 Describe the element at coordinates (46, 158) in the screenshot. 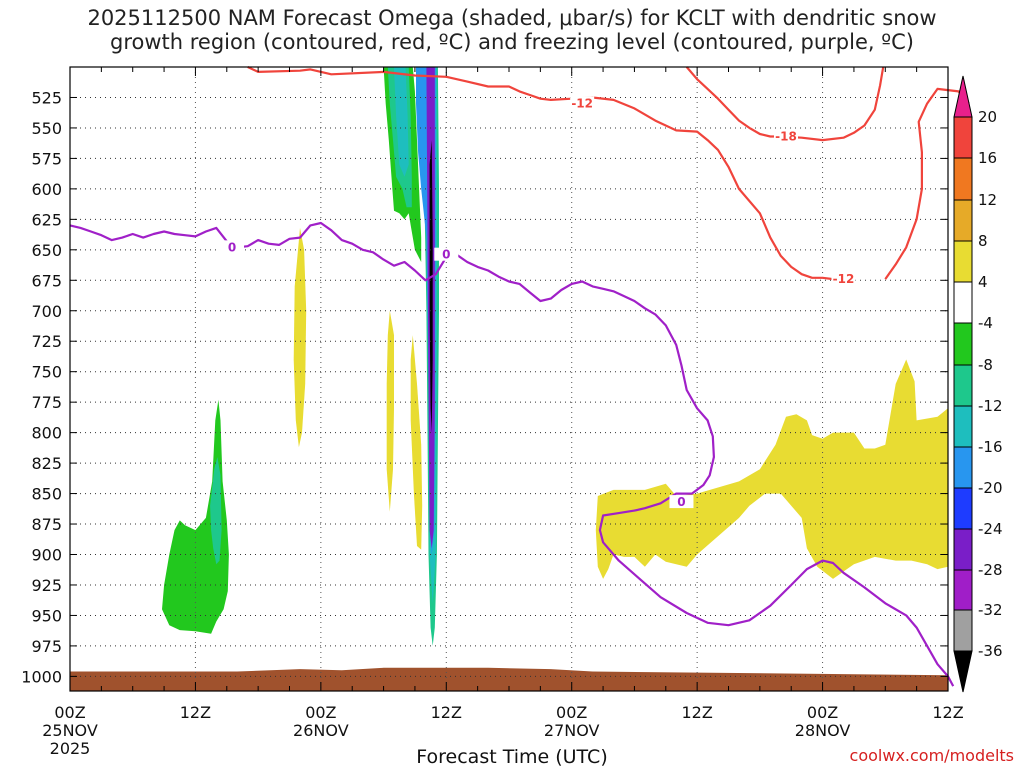

I see `y-tick-label: 575` at that location.